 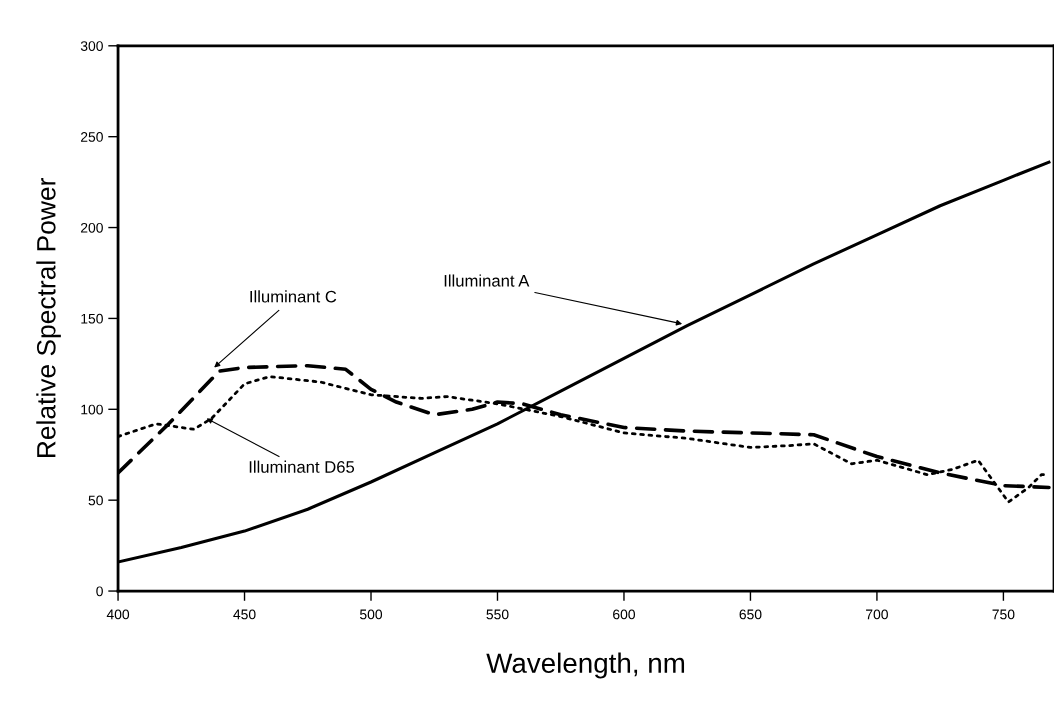 I want to click on y-tick-label: 300, so click(x=91, y=46).